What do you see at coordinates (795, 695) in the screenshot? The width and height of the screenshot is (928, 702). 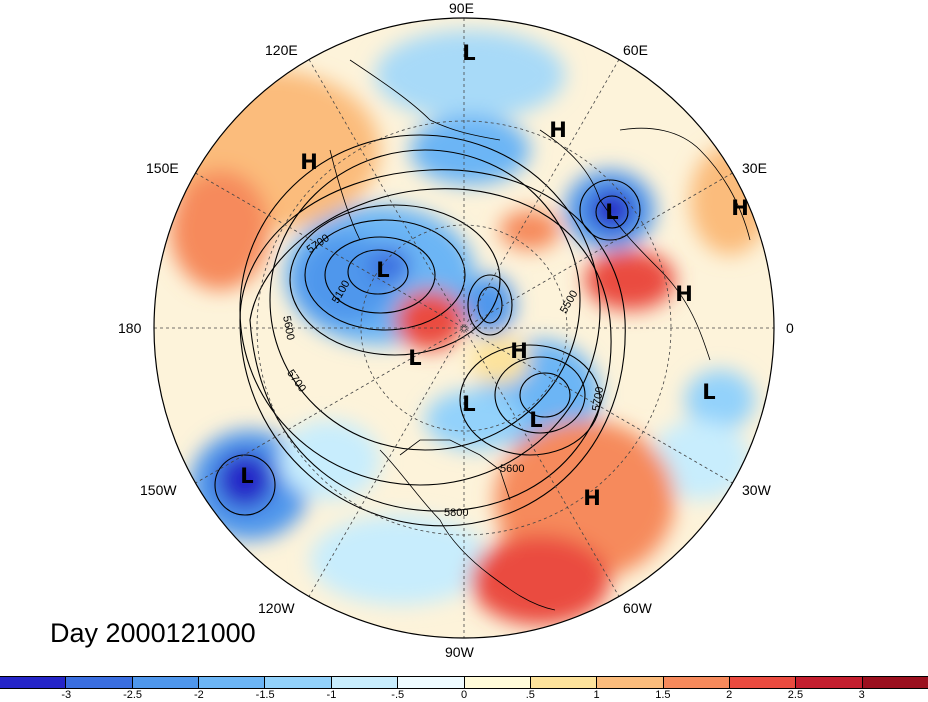 I see `colorbar-tick-label: 2.5` at bounding box center [795, 695].